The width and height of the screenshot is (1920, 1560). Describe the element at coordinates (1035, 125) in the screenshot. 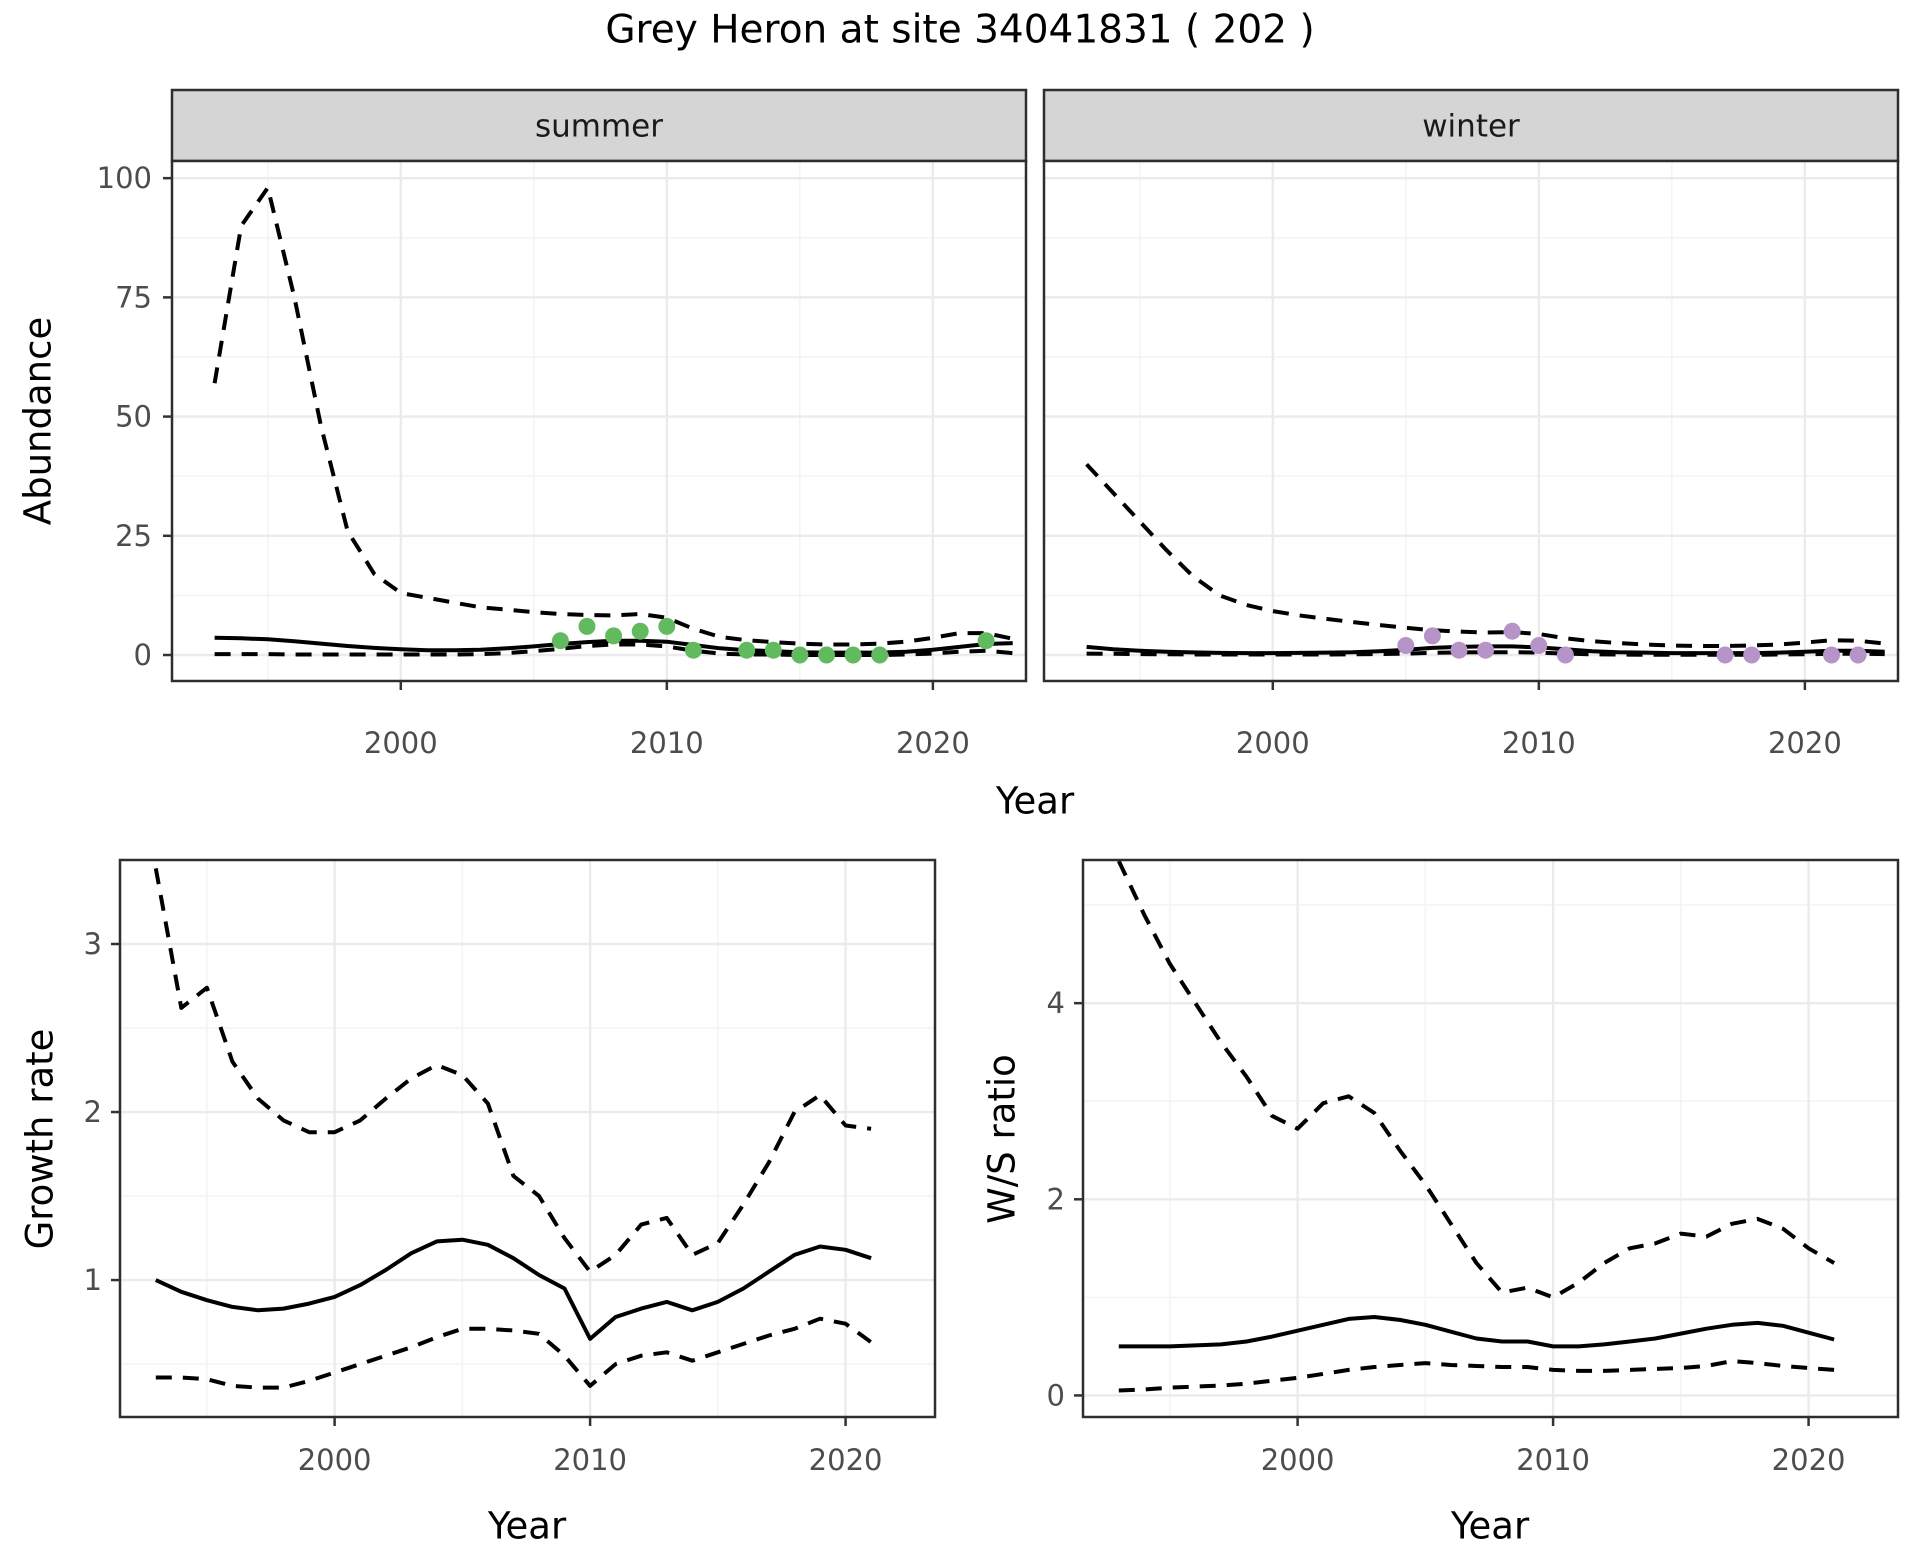

I see `facet-strips: summer winter` at that location.